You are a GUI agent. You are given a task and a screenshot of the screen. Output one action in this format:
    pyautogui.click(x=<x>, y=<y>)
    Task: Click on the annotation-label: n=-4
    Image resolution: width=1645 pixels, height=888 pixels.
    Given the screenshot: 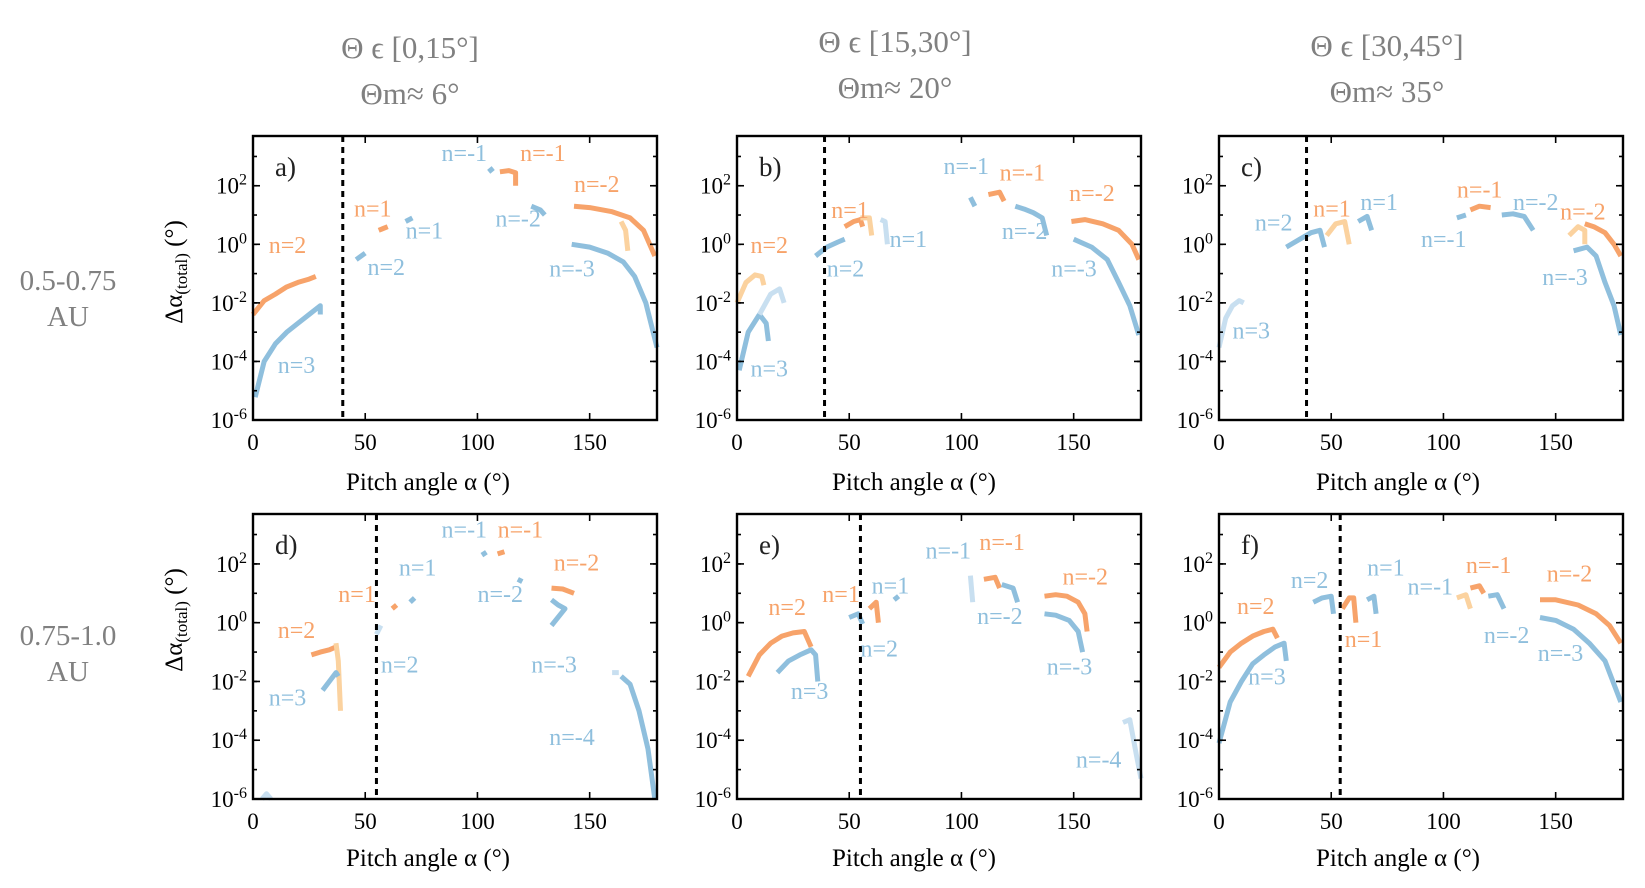 What is the action you would take?
    pyautogui.click(x=1099, y=760)
    